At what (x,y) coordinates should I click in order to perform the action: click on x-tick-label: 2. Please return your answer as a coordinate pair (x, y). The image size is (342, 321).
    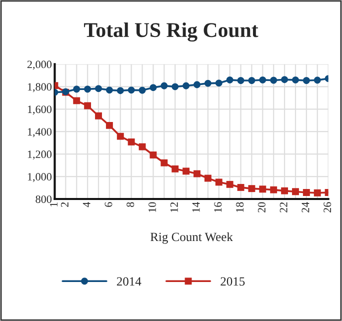
    Looking at the image, I should click on (64, 204).